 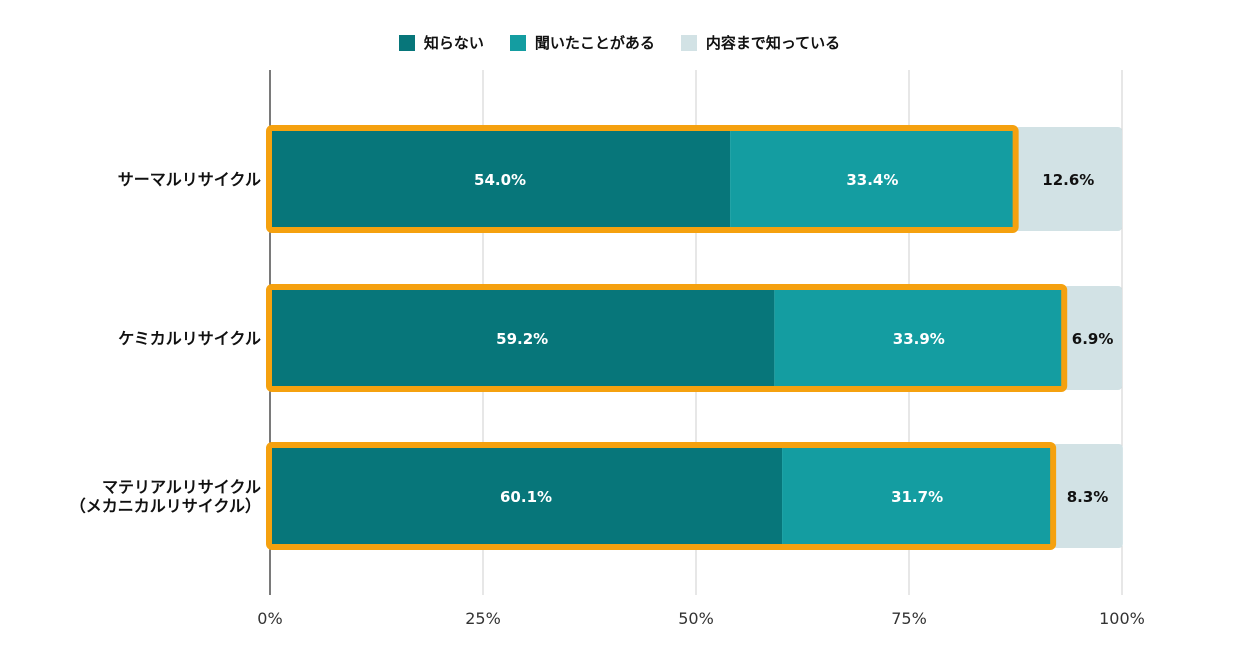 What do you see at coordinates (269, 618) in the screenshot?
I see `x-tick-label: 0%` at bounding box center [269, 618].